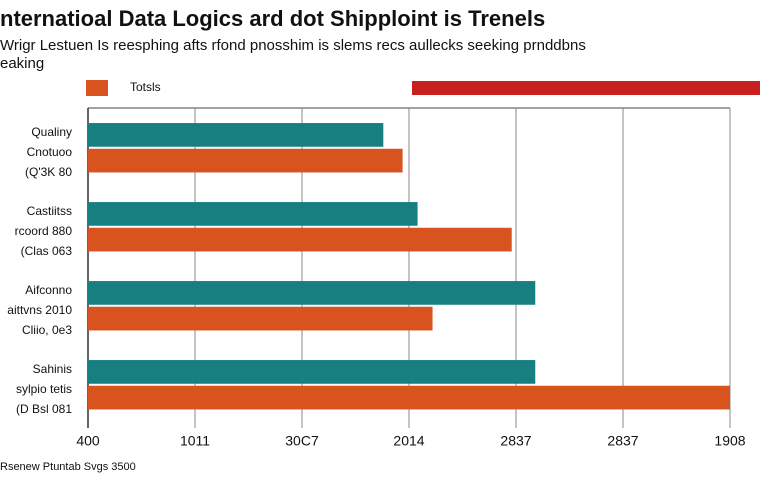  What do you see at coordinates (44, 231) in the screenshot?
I see `y-tick-label: Castiitss rcoord 880 (Clas 063` at bounding box center [44, 231].